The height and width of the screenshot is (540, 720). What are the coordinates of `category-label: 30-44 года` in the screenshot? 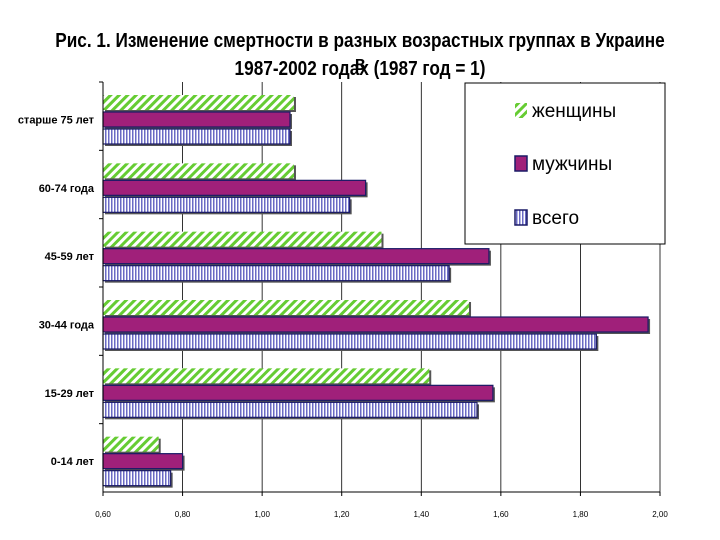 It's located at (67, 326).